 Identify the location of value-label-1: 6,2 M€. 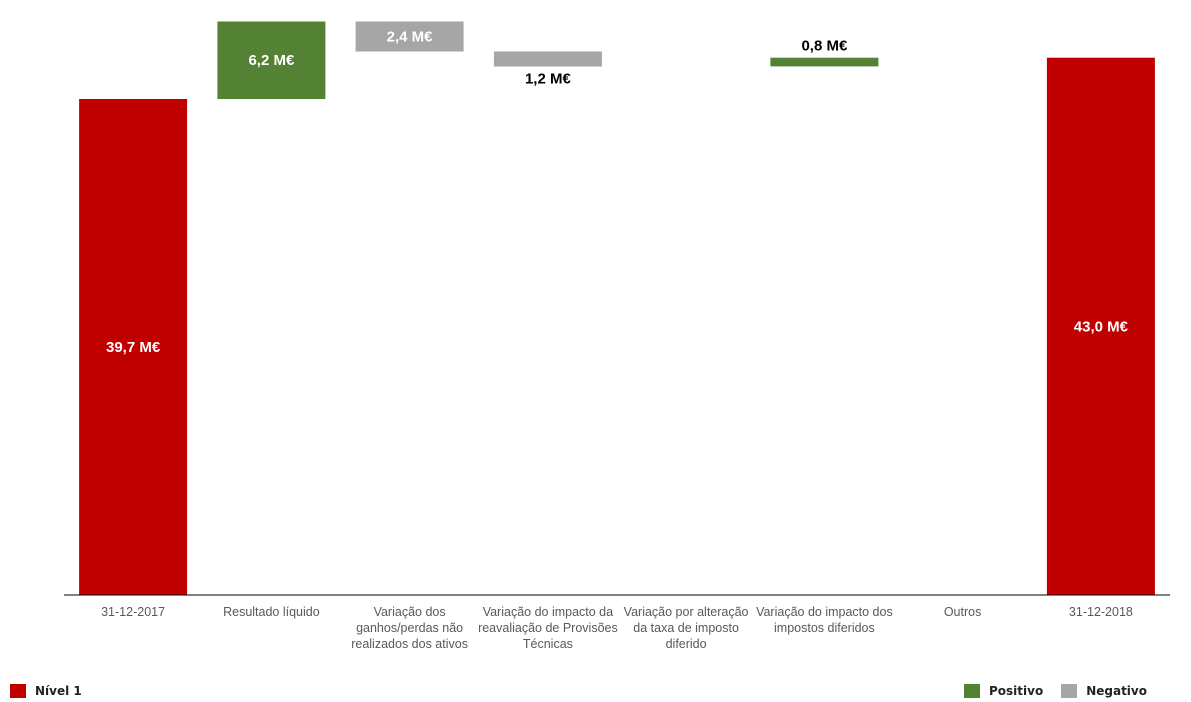
(271, 60).